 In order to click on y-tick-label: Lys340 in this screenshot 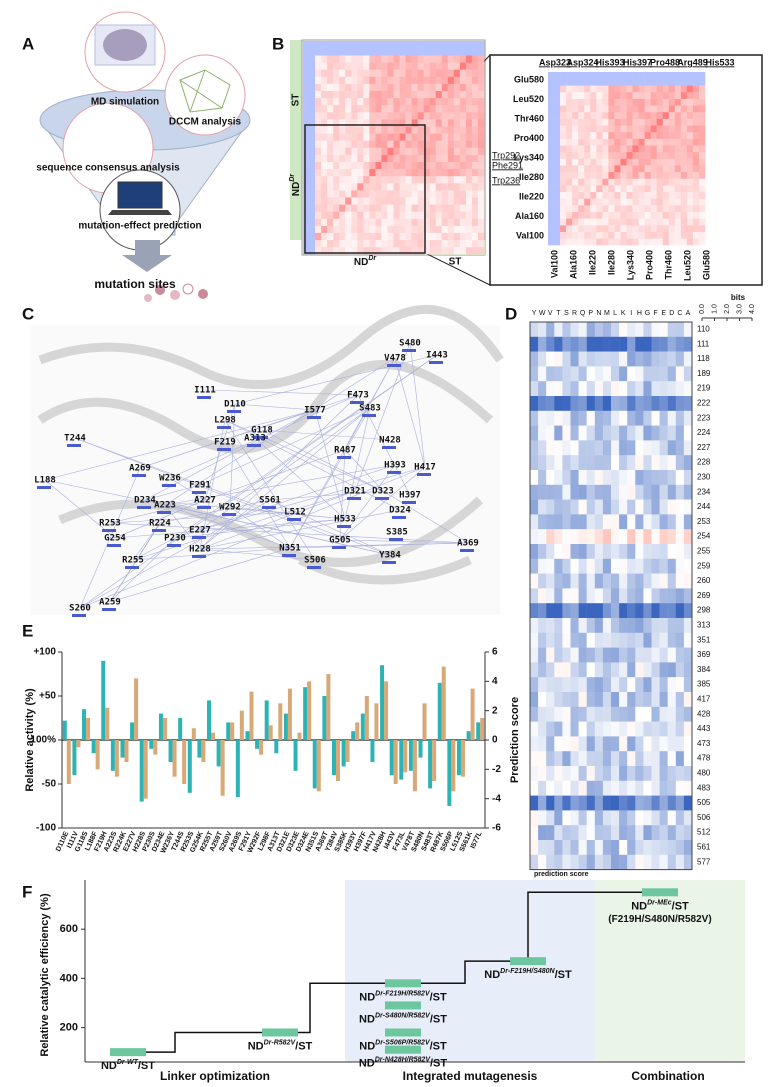, I will do `click(529, 157)`.